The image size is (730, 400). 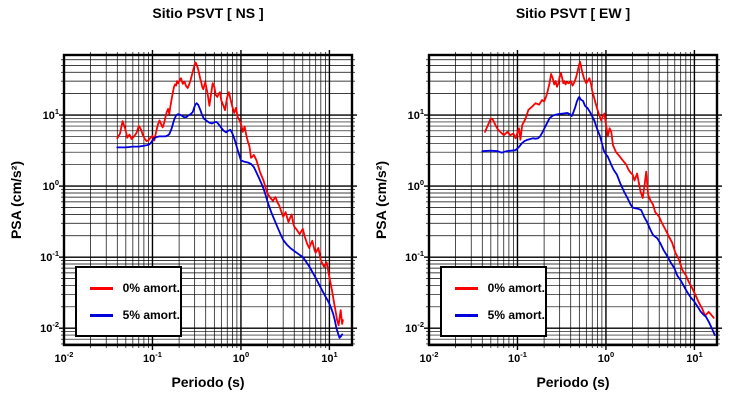 I want to click on legend-ns: 0% amort. 5% amort., so click(x=128, y=301).